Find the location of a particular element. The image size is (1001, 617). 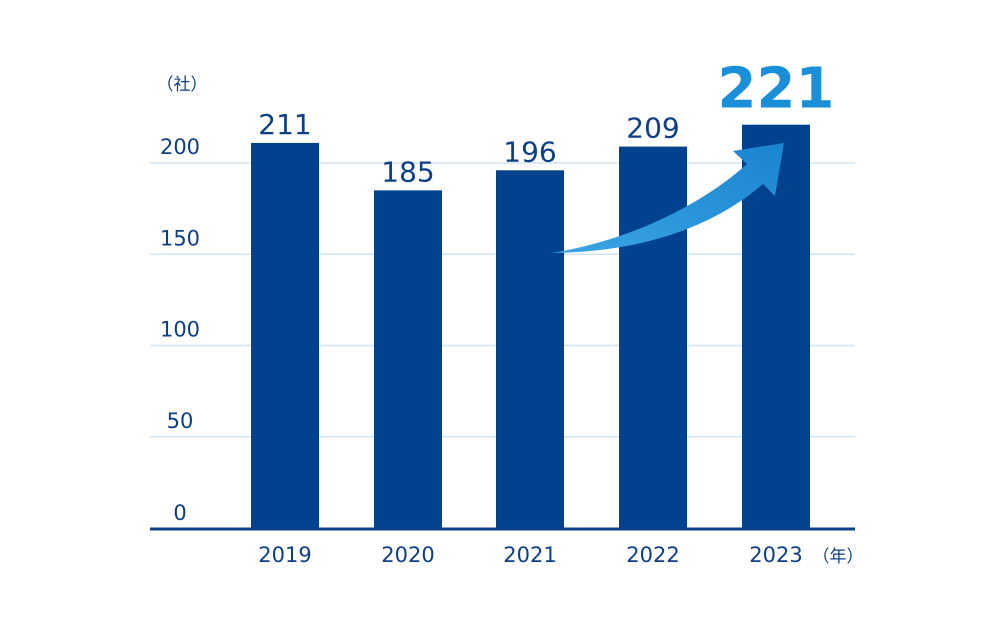

y-axis-unit: （社） is located at coordinates (182, 85).